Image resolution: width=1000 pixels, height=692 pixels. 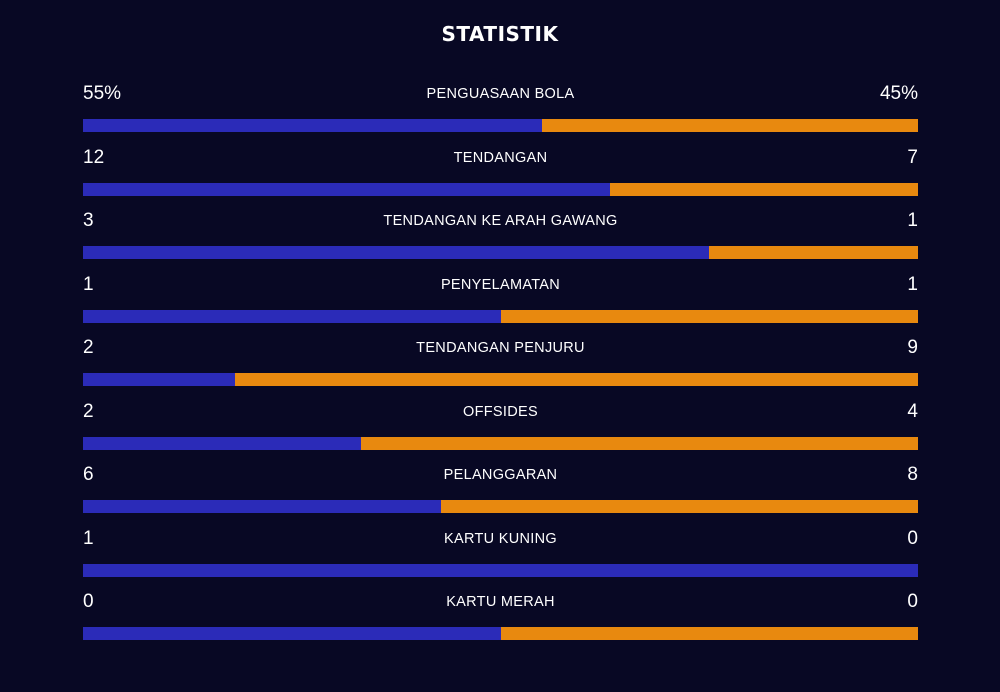 What do you see at coordinates (500, 34) in the screenshot?
I see `stats-title: STATISTIK` at bounding box center [500, 34].